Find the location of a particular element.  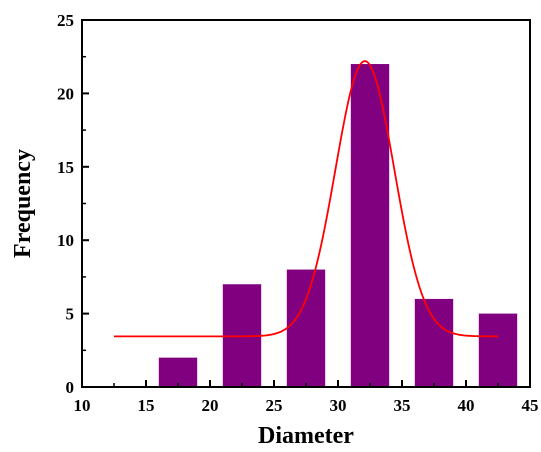

y-axis-ticks: 0 5 10 15 20 25 is located at coordinates (73, 204).